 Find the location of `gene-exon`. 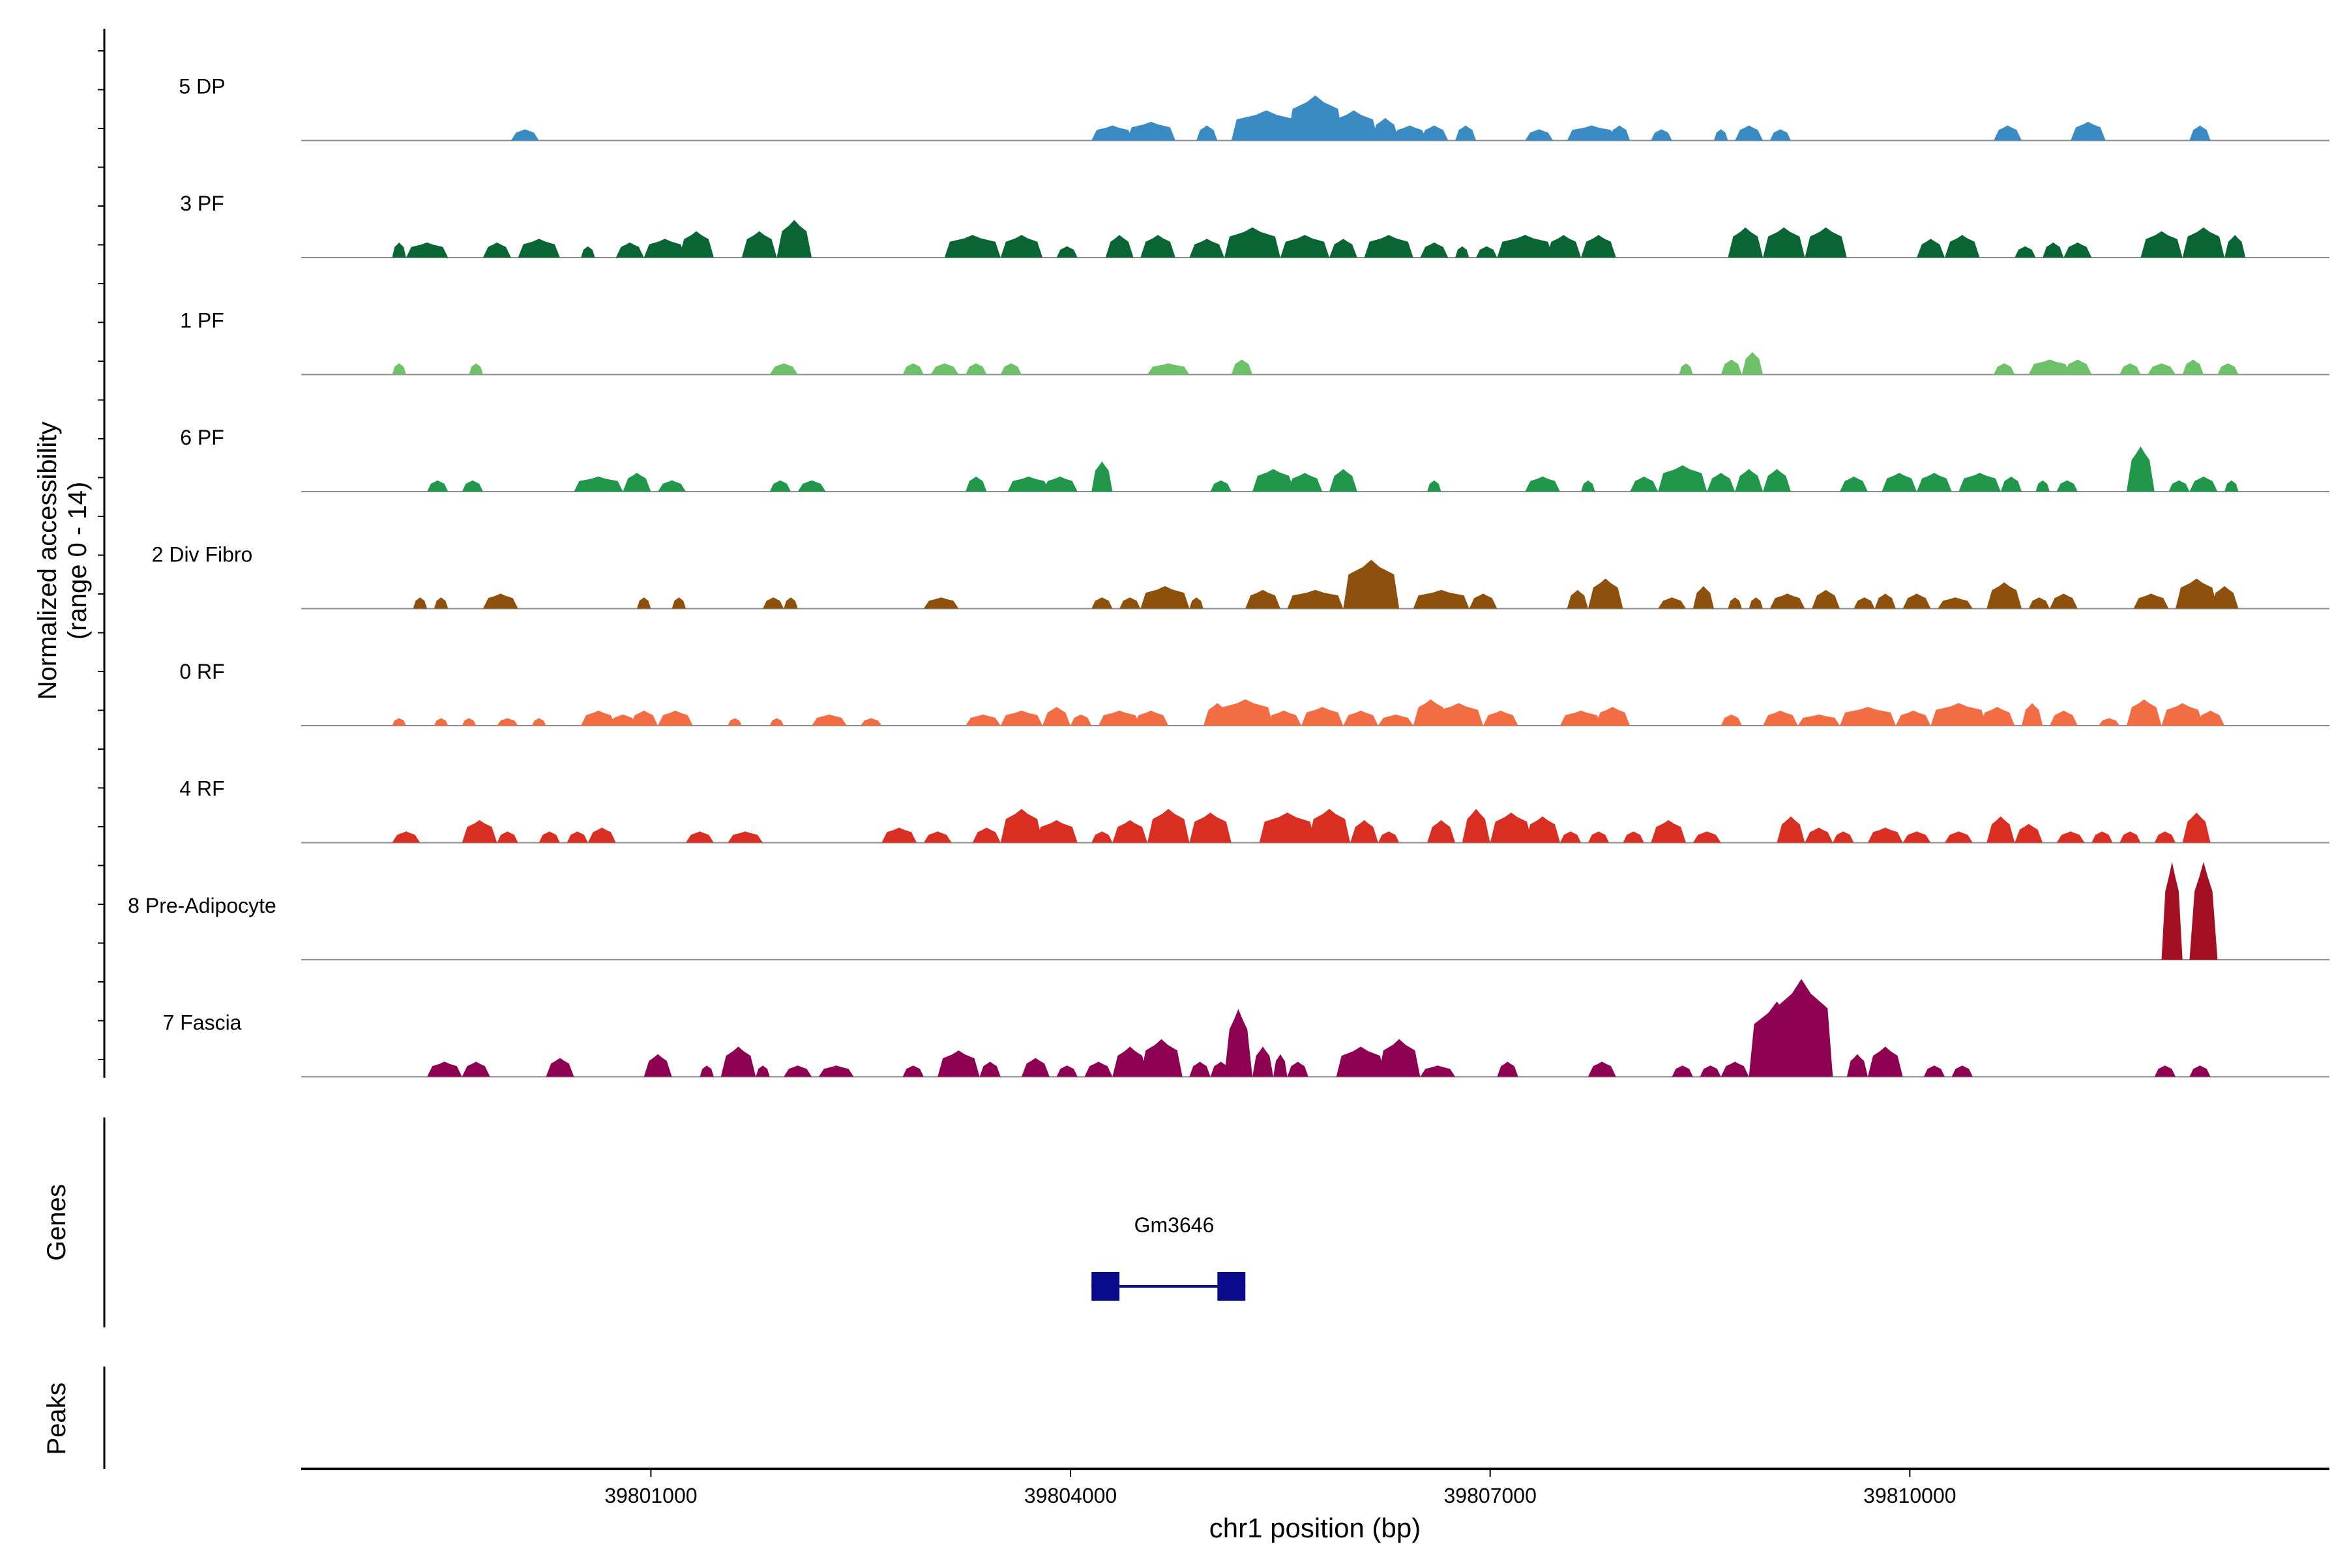

gene-exon is located at coordinates (1105, 1287).